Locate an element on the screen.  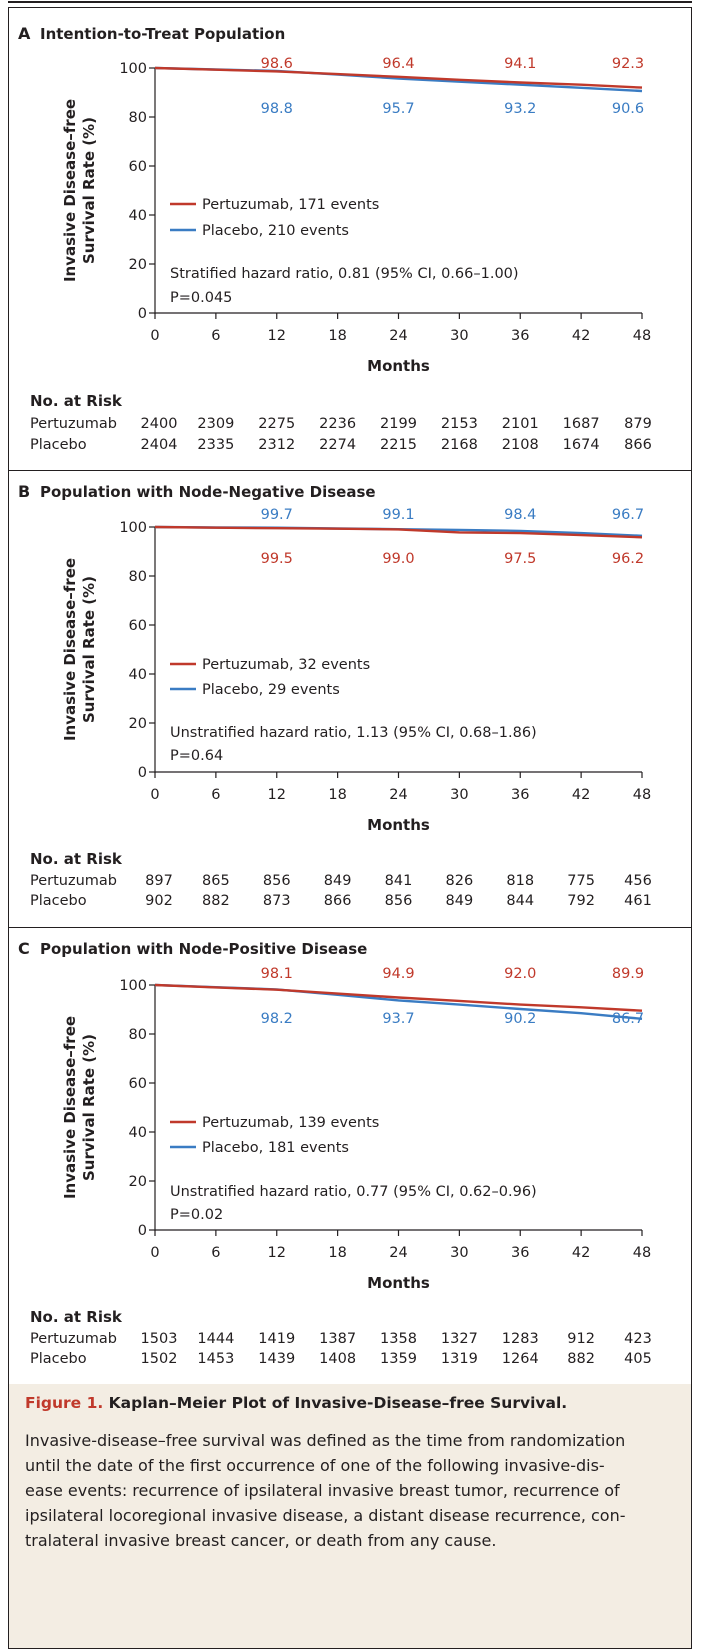
panel-title: Population with Node-Negative Disease is located at coordinates (208, 492).